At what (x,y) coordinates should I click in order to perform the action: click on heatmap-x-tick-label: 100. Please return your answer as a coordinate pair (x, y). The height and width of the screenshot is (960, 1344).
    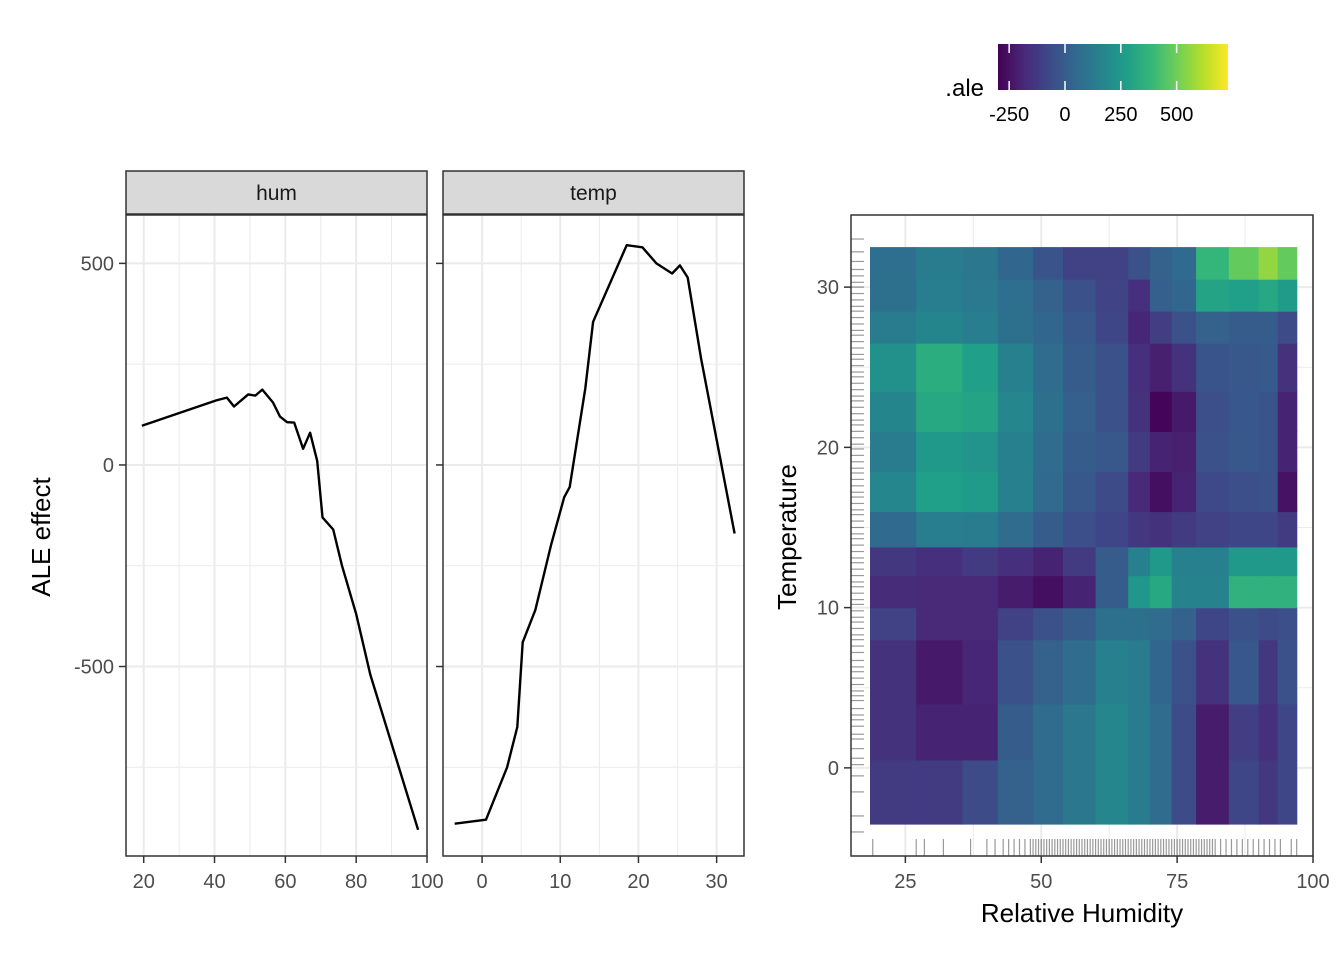
    Looking at the image, I should click on (1312, 882).